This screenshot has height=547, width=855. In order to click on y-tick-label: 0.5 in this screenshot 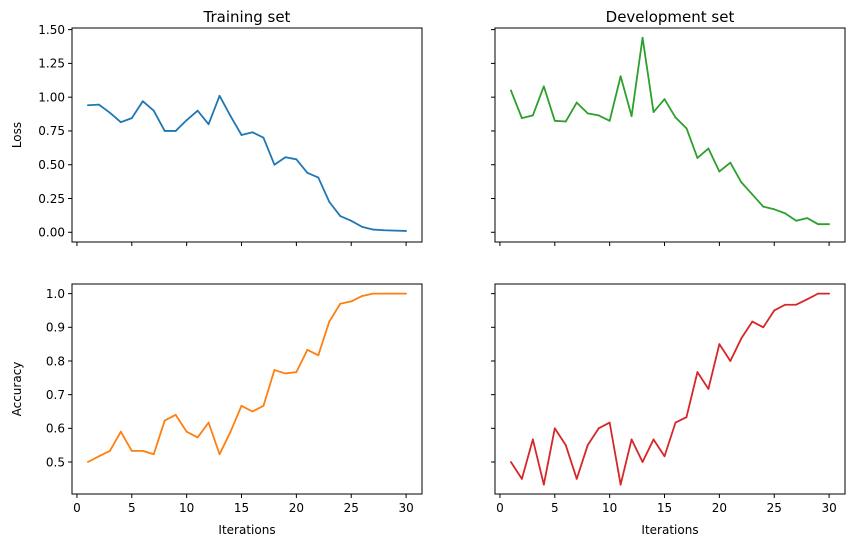, I will do `click(55, 462)`.